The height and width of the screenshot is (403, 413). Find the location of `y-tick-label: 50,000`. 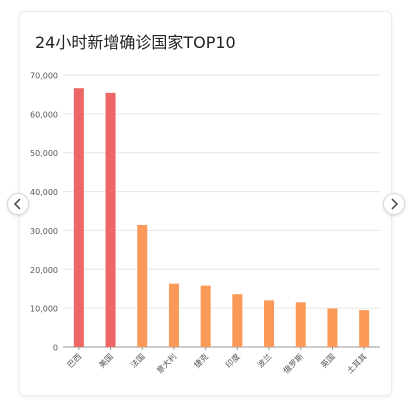

y-tick-label: 50,000 is located at coordinates (44, 153).